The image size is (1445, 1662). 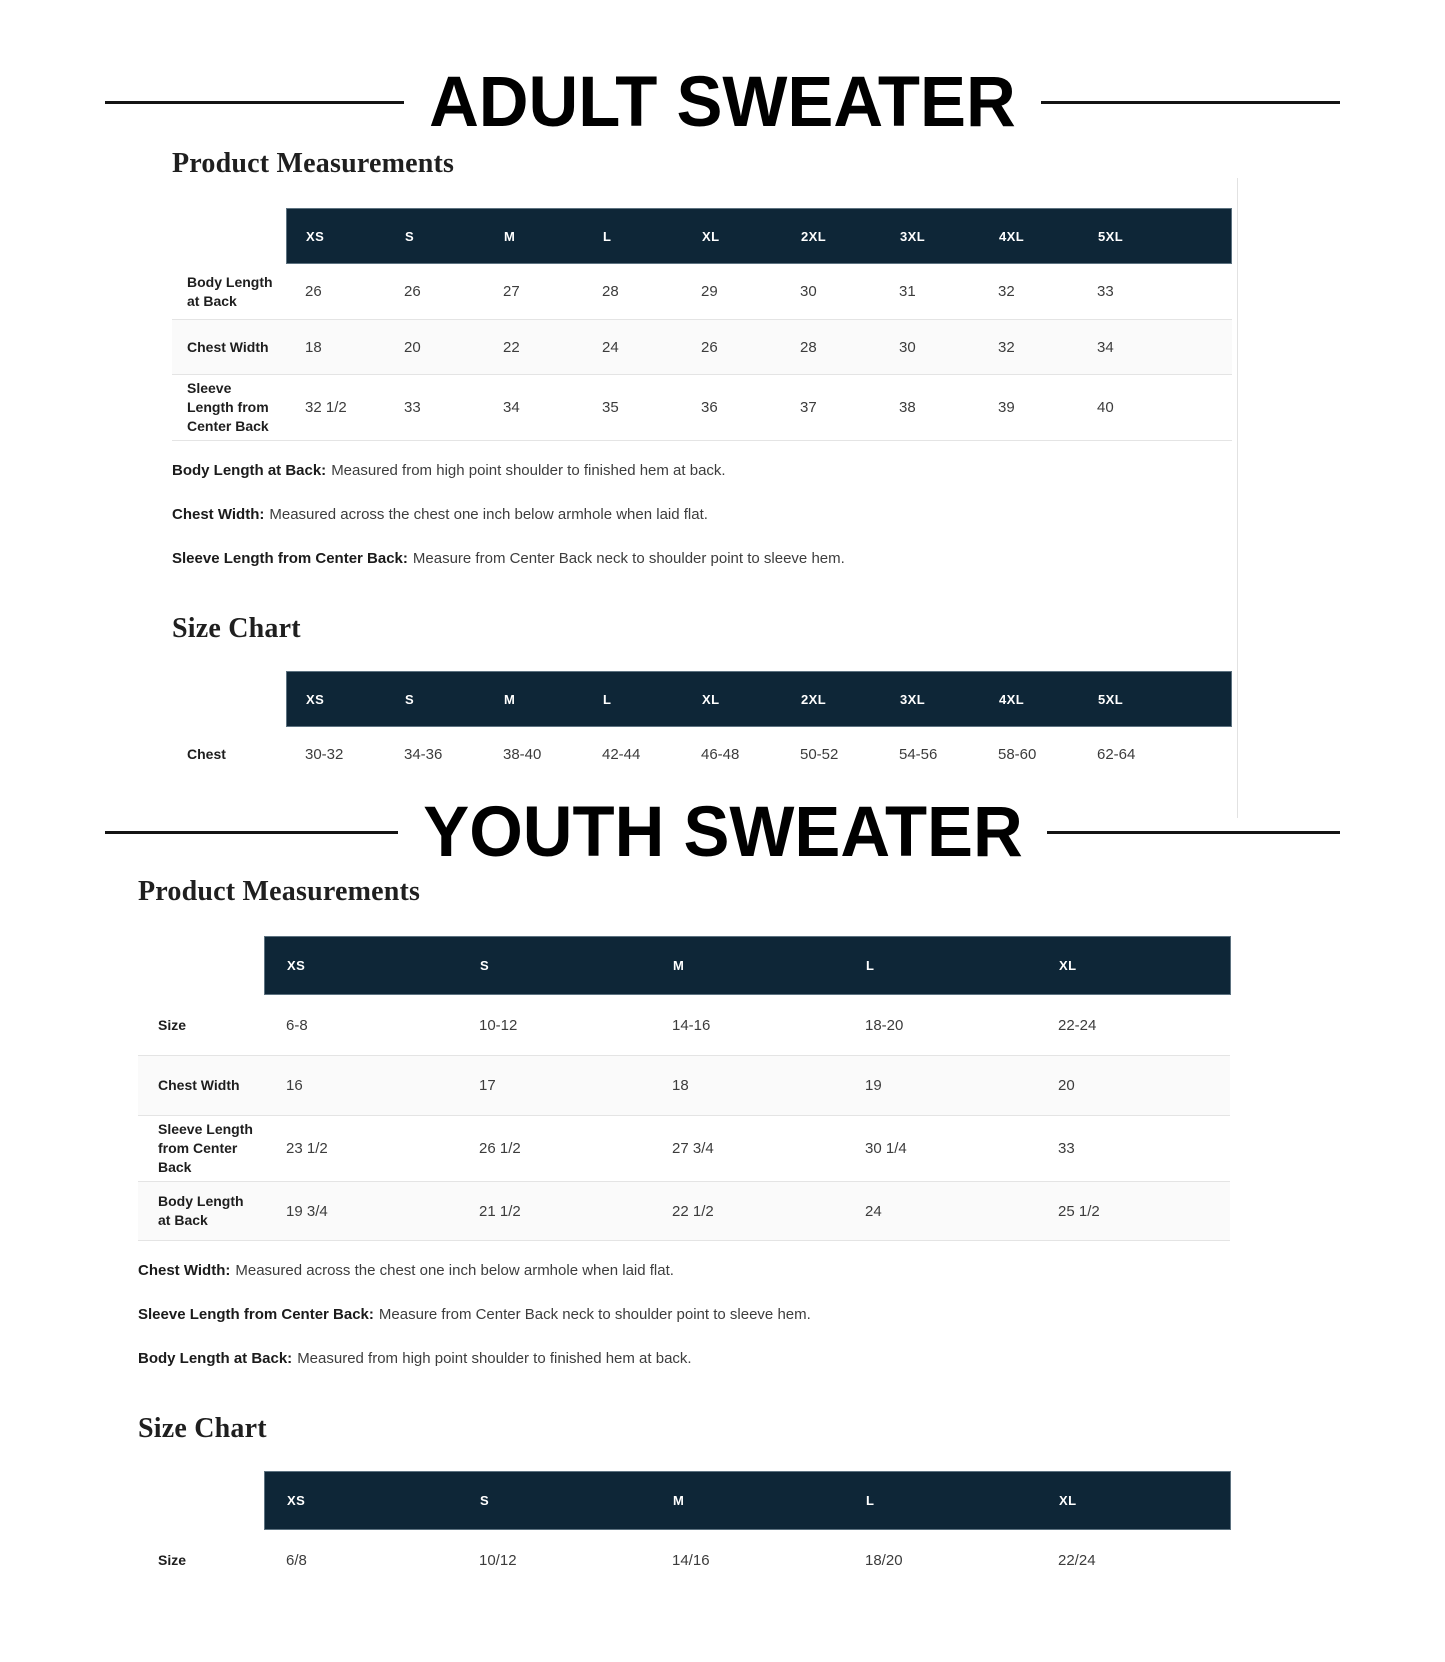 I want to click on row-label: Chest Width, so click(x=228, y=346).